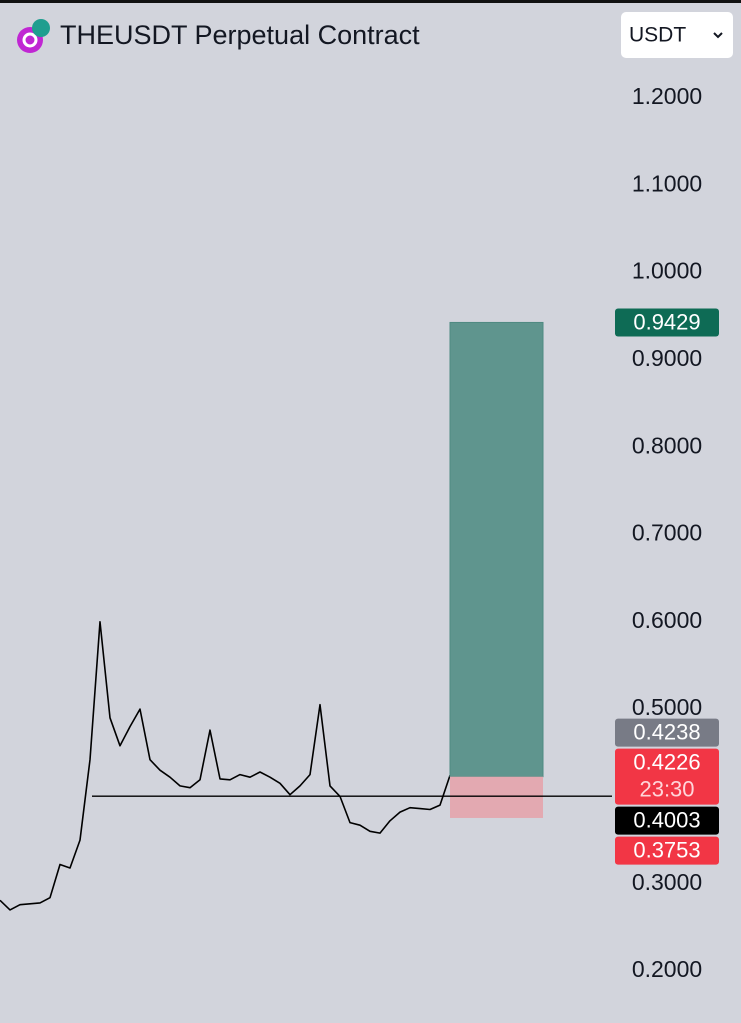 Image resolution: width=741 pixels, height=1023 pixels. What do you see at coordinates (667, 882) in the screenshot?
I see `y-tick-label: 0.3000` at bounding box center [667, 882].